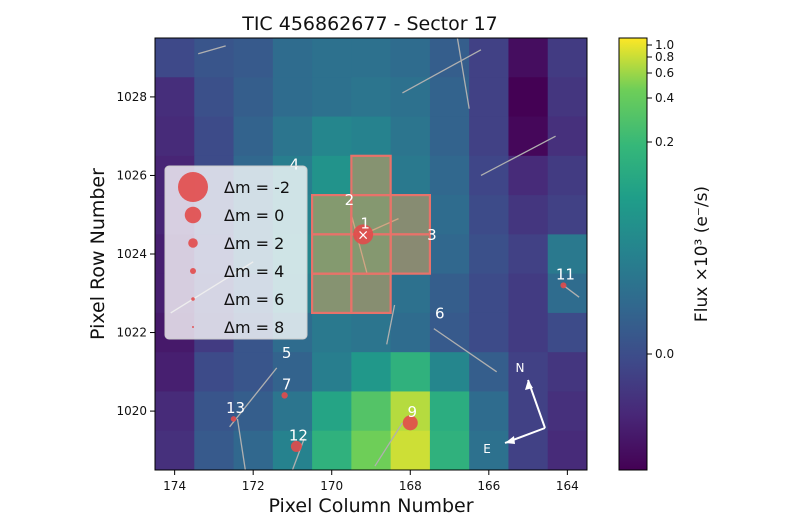 The height and width of the screenshot is (530, 800). I want to click on y-axis-ticks: 1020 1022 1024 1026 1028, so click(135, 254).